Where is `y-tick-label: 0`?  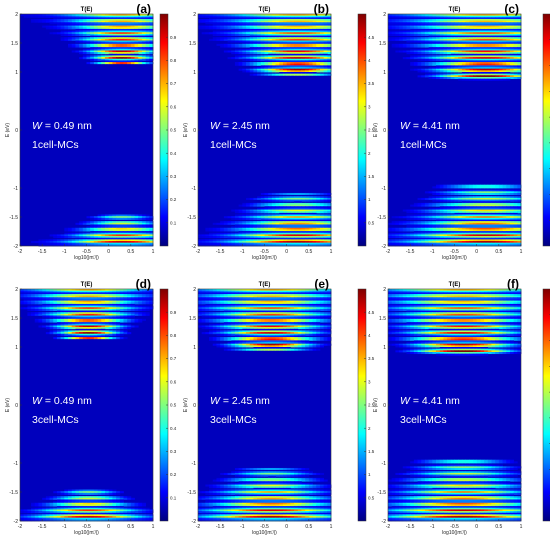
y-tick-label: 0 is located at coordinates (194, 131).